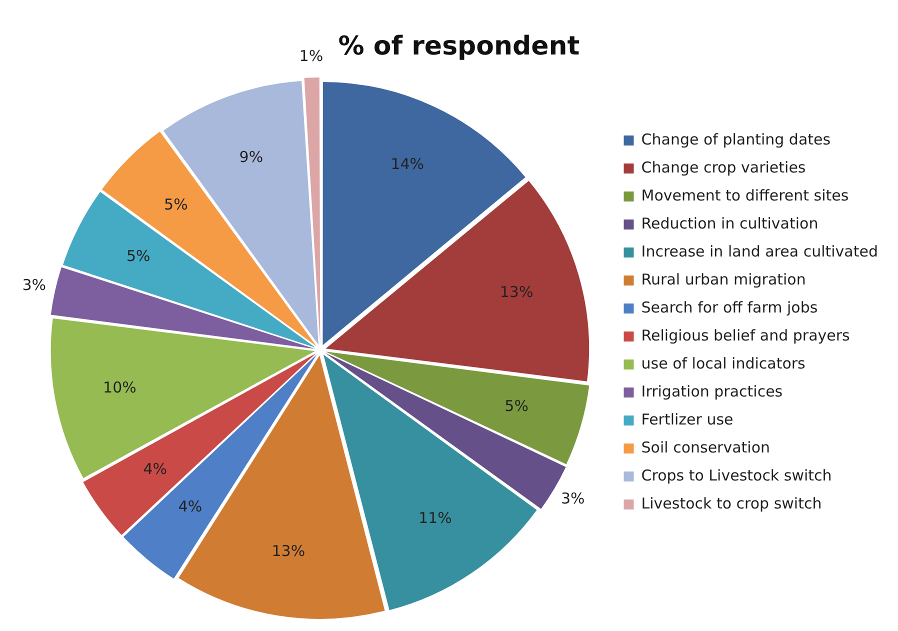 The width and height of the screenshot is (898, 631). I want to click on data-label: 14%, so click(407, 164).